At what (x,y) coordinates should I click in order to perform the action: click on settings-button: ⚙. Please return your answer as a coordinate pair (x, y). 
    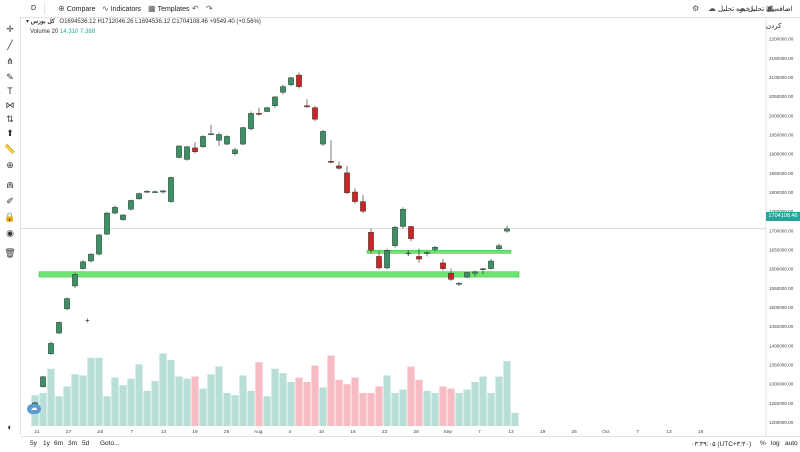
    Looking at the image, I should click on (696, 8).